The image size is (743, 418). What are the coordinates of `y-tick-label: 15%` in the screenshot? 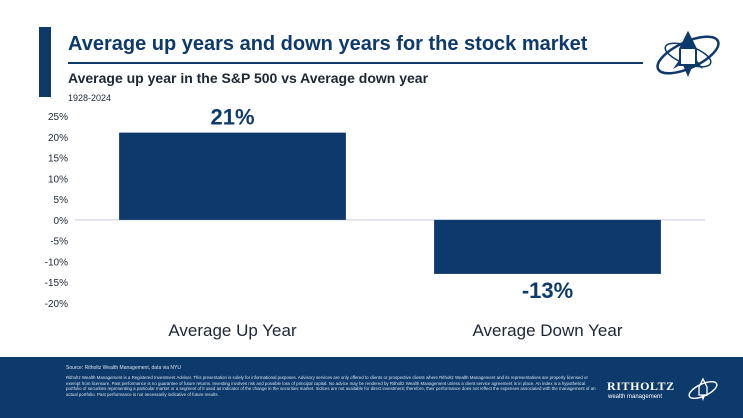 It's located at (58, 159).